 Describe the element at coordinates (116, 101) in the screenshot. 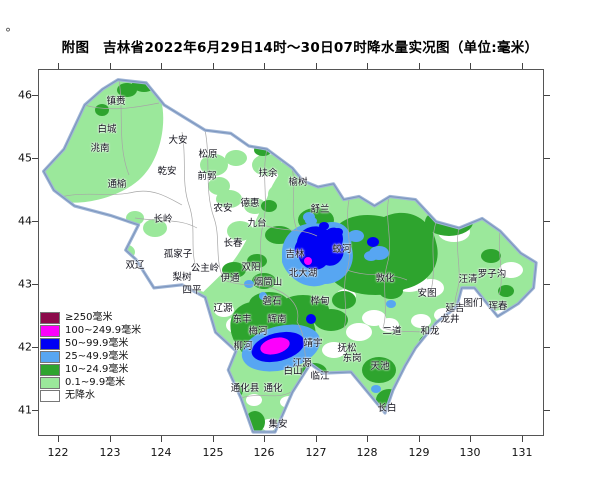

I see `map-label: 镇赉` at that location.